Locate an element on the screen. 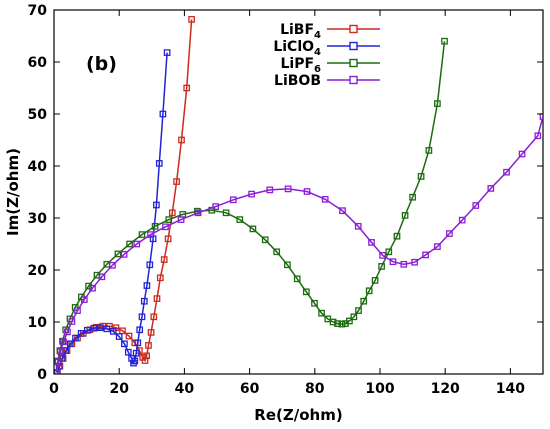 The width and height of the screenshot is (550, 429). x-tick-label: 80 is located at coordinates (315, 389).